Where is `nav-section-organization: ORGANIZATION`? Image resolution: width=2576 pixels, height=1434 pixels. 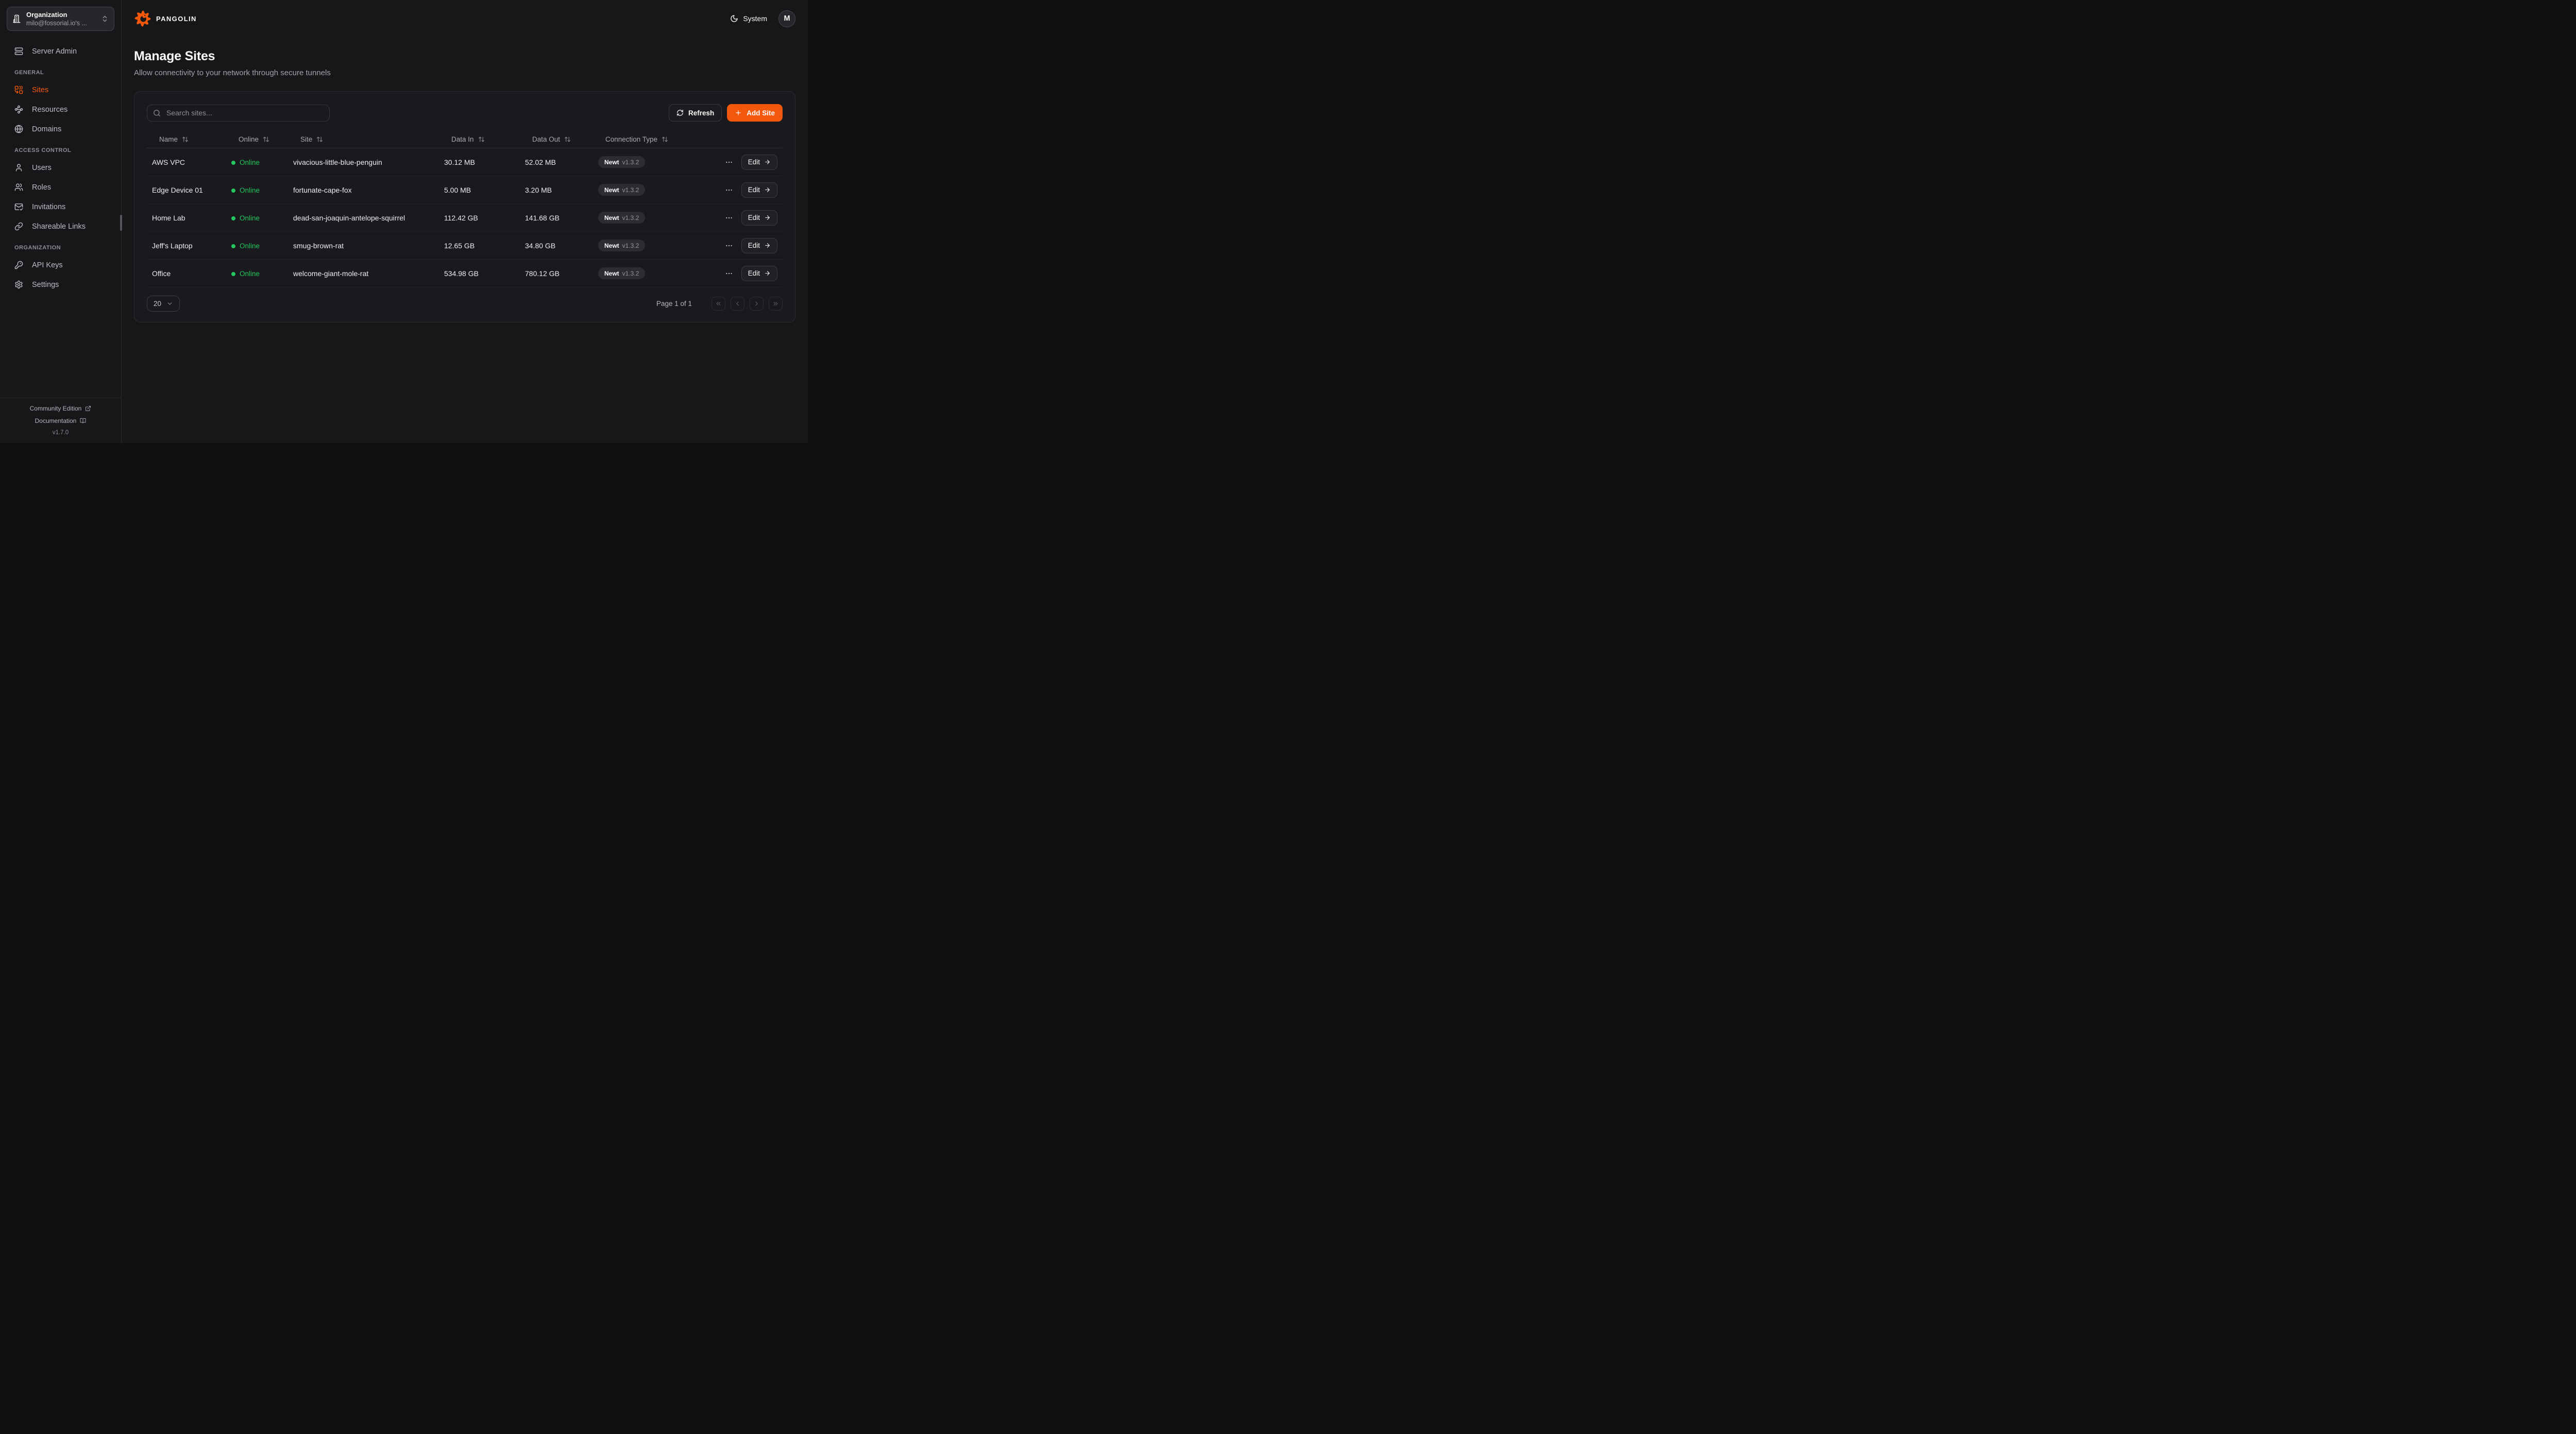
nav-section-organization: ORGANIZATION is located at coordinates (37, 248).